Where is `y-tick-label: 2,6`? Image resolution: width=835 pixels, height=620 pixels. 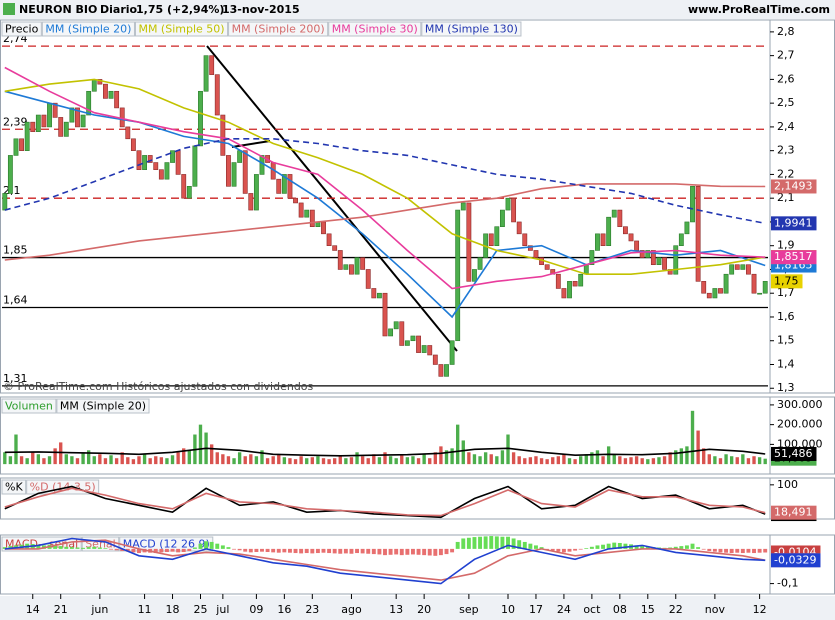
y-tick-label: 2,6 is located at coordinates (786, 78).